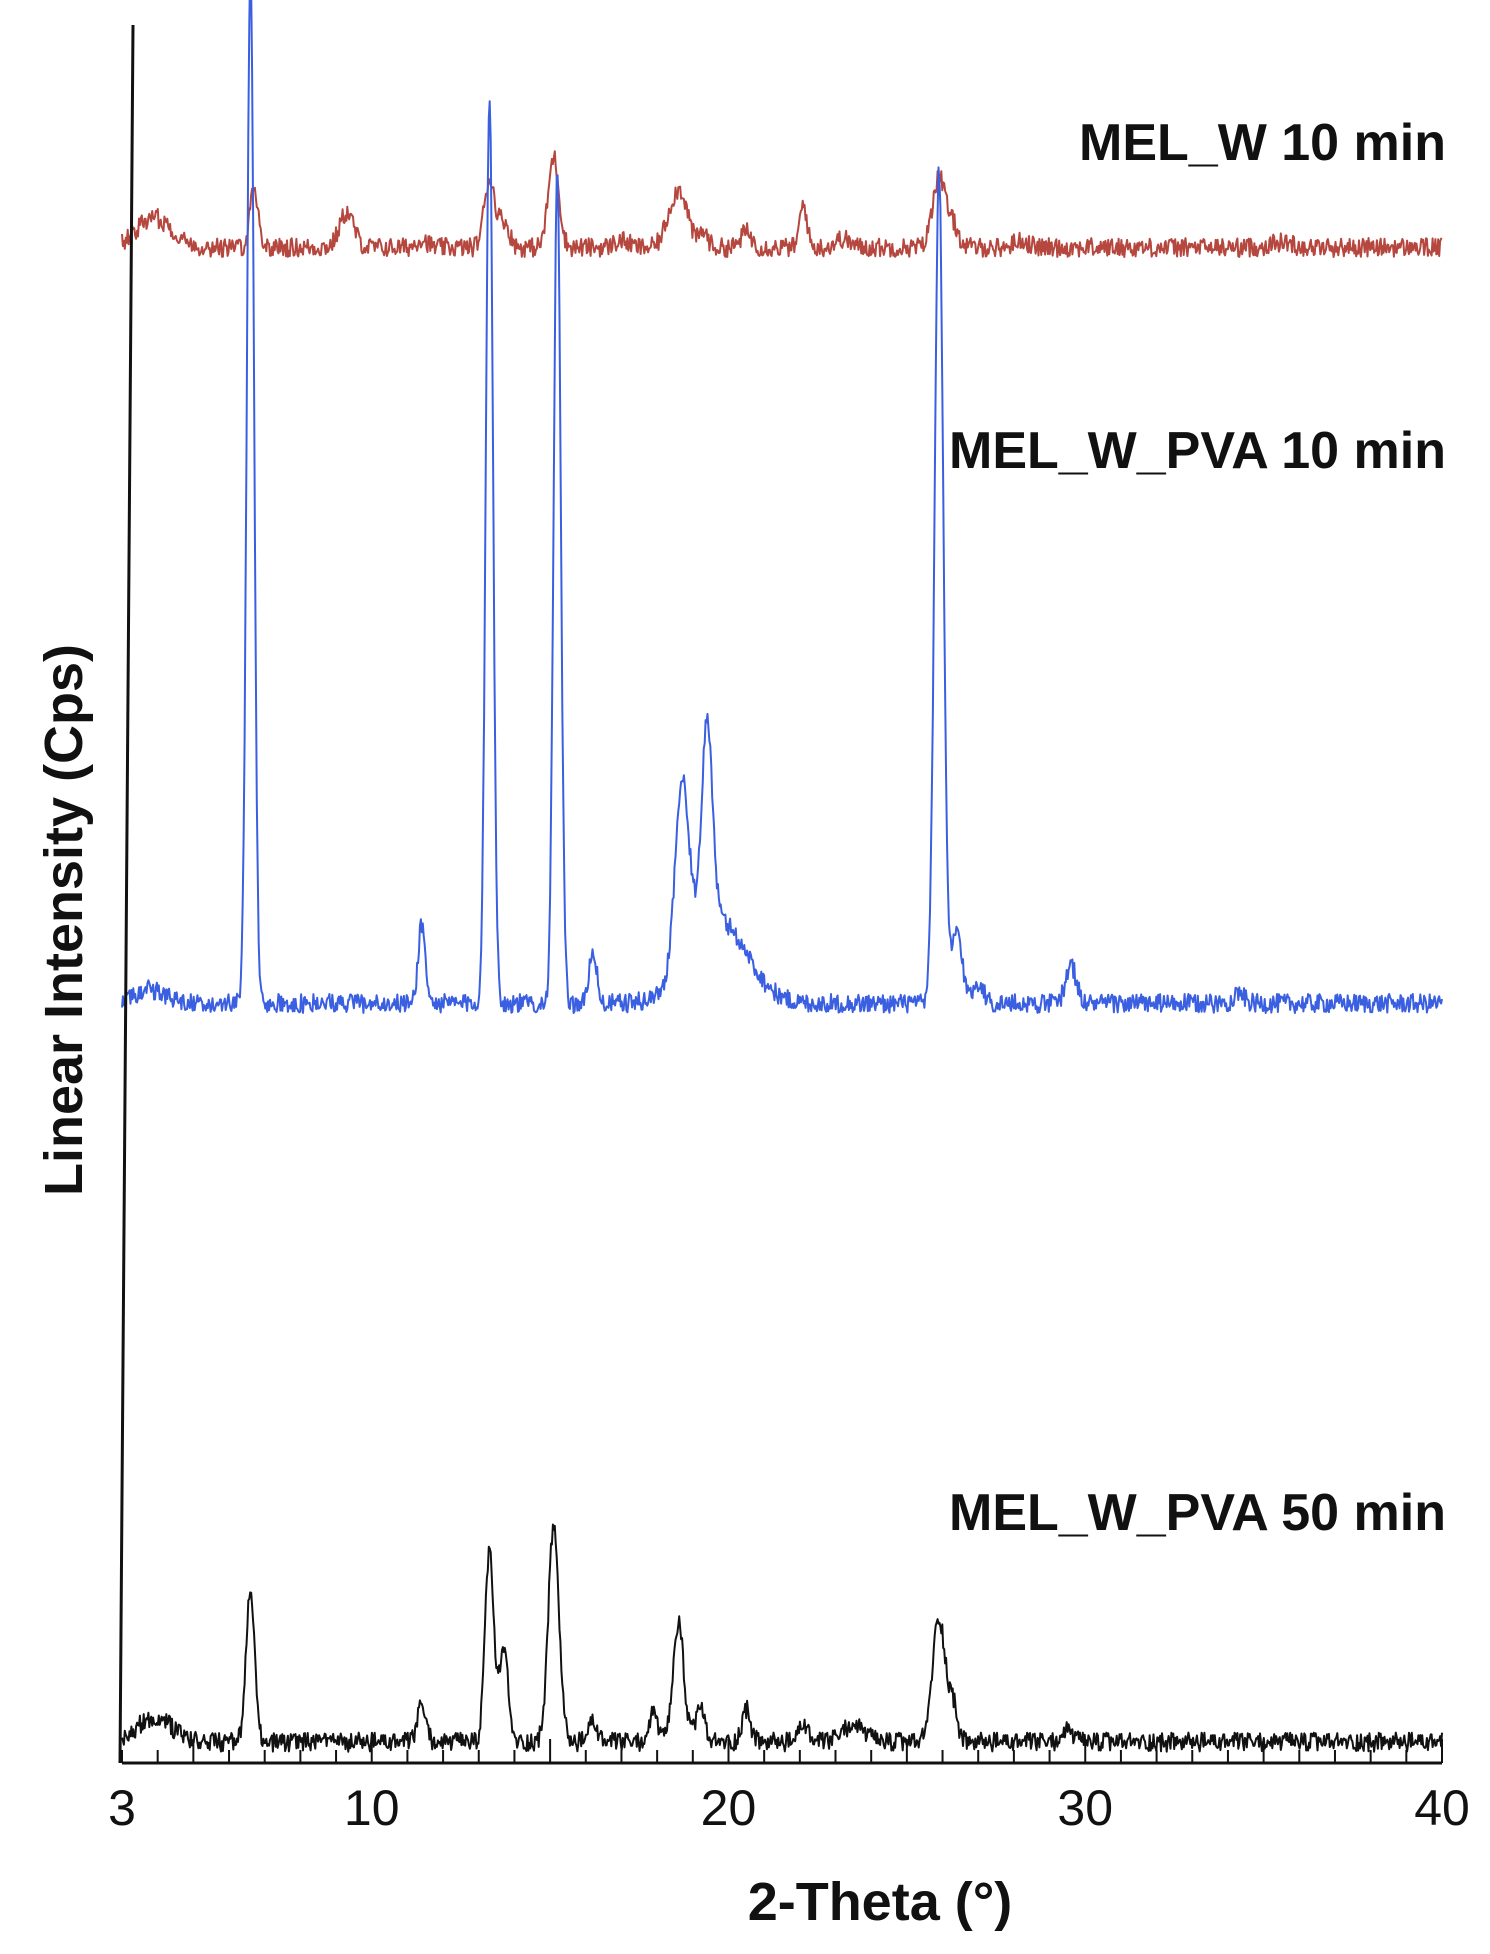 The height and width of the screenshot is (1954, 1490). I want to click on x-tick-label: 40, so click(1442, 1808).